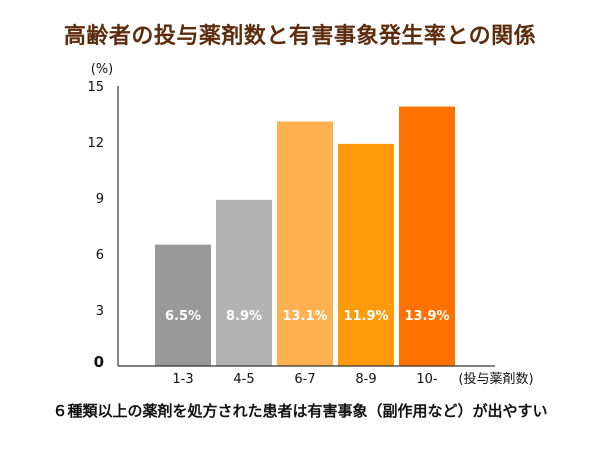 This screenshot has height=450, width=600. Describe the element at coordinates (95, 87) in the screenshot. I see `y-tick-label: 15` at that location.